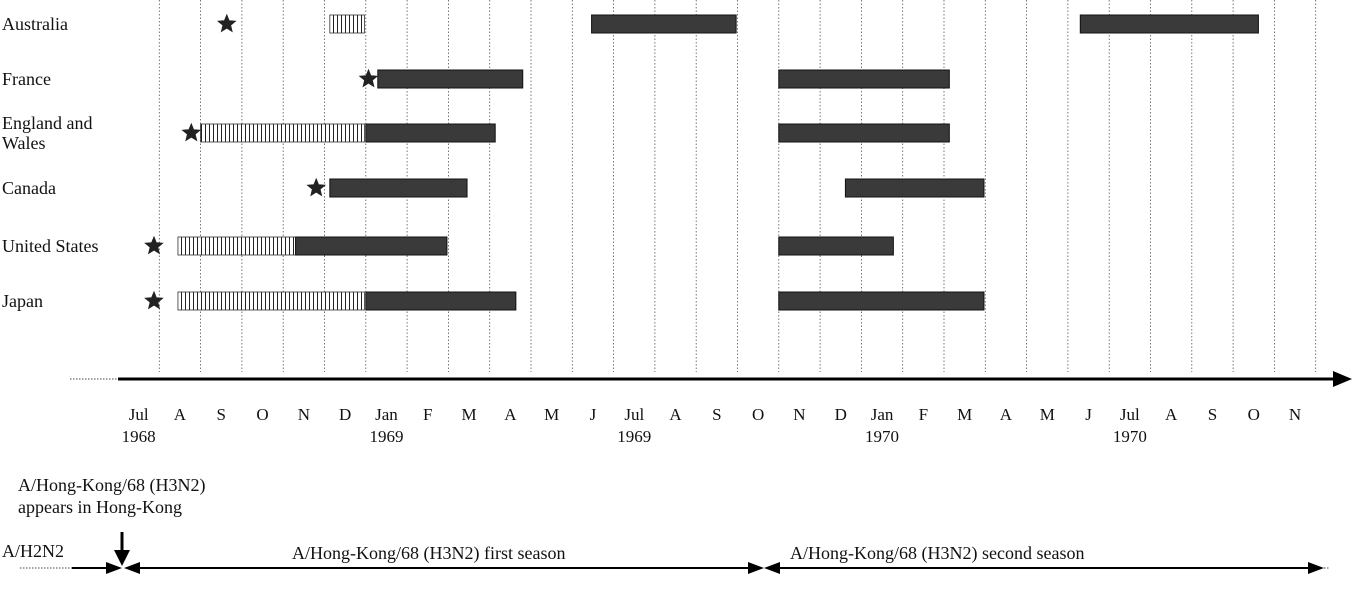  I want to click on second-season-right-arrow-icon, so click(1316, 568).